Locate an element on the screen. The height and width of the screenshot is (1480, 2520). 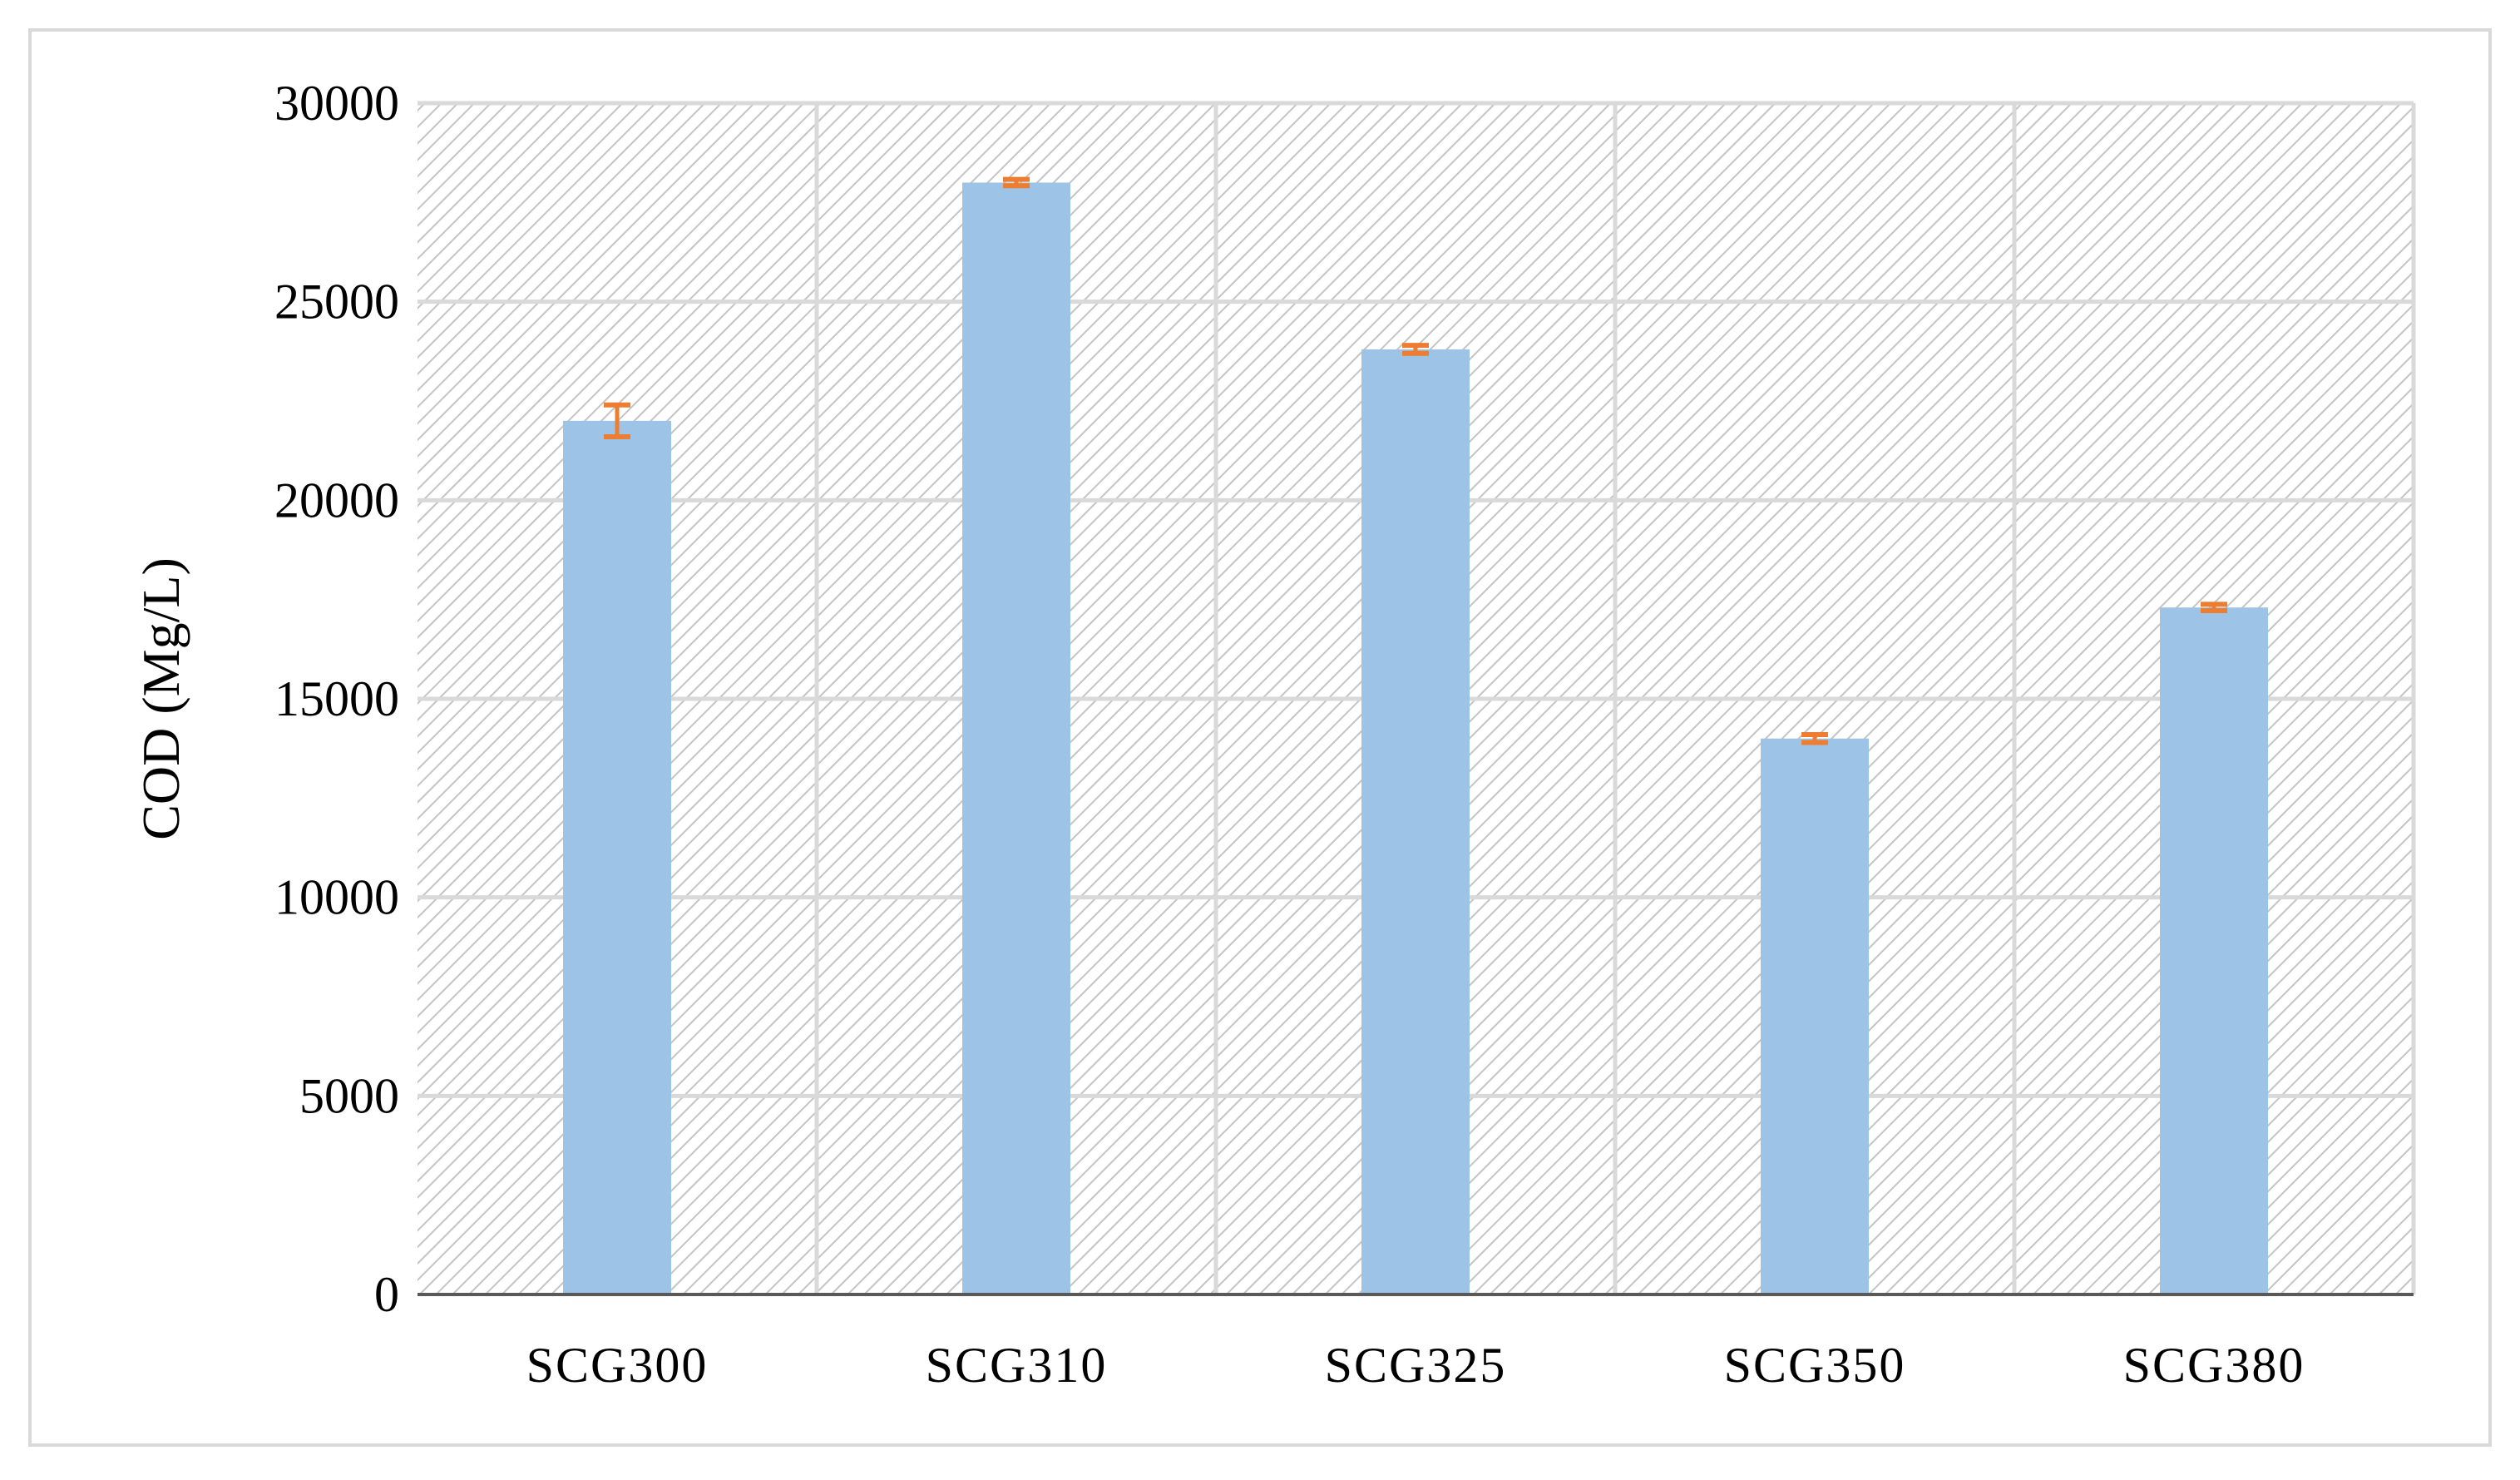
bar-scg300 is located at coordinates (617, 857).